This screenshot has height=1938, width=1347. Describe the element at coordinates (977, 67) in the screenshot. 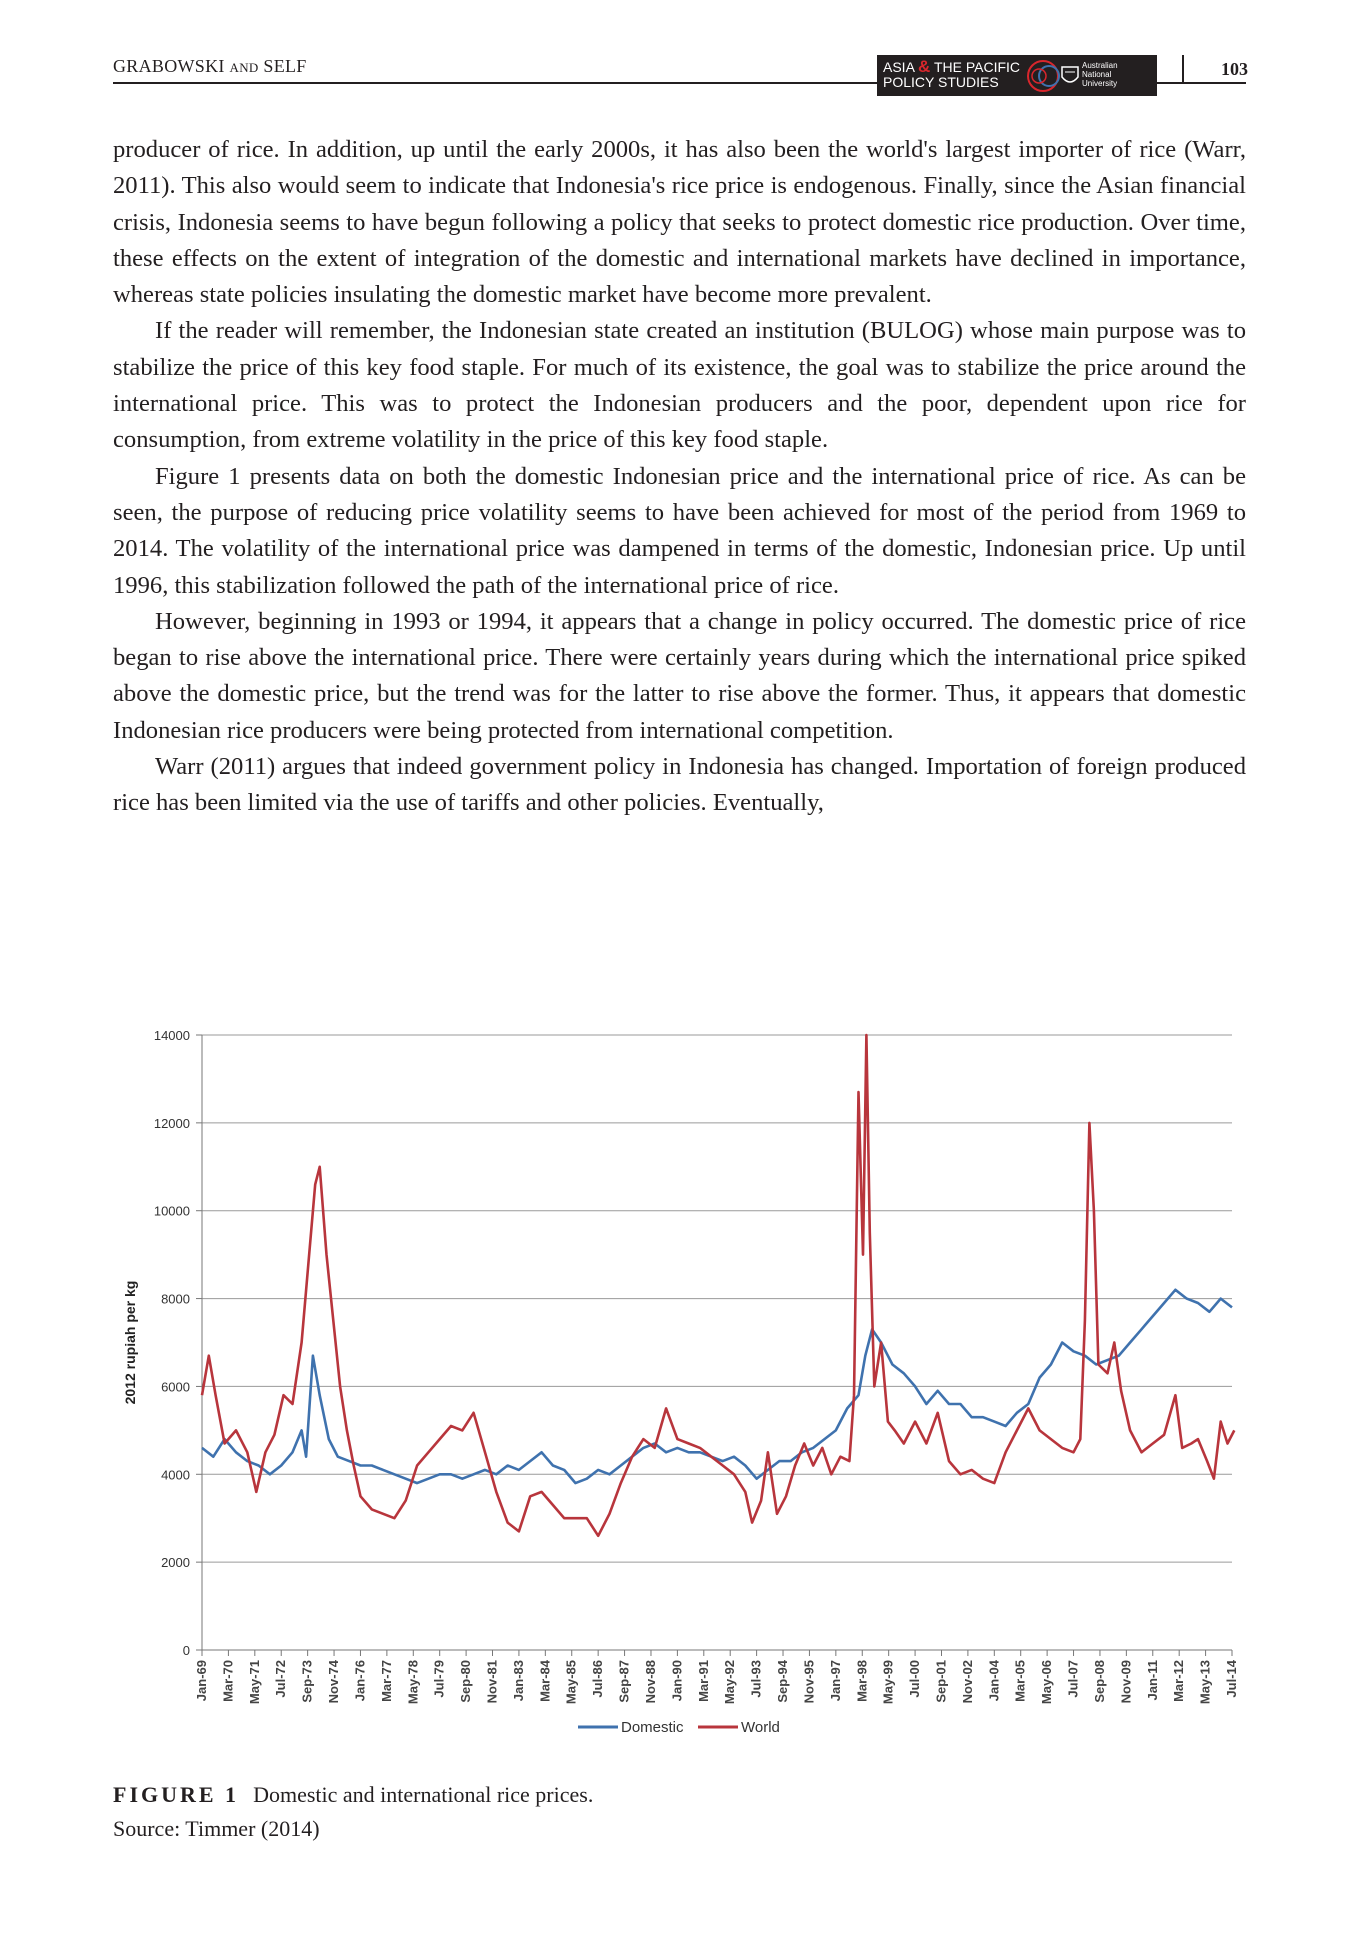

I see `journal-name-pacific: THE PACIFIC` at that location.